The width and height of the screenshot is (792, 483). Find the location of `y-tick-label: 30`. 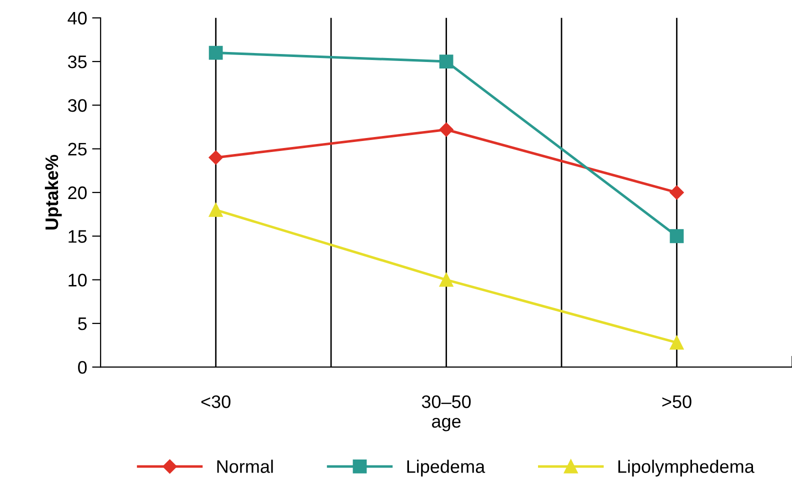

y-tick-label: 30 is located at coordinates (77, 105).